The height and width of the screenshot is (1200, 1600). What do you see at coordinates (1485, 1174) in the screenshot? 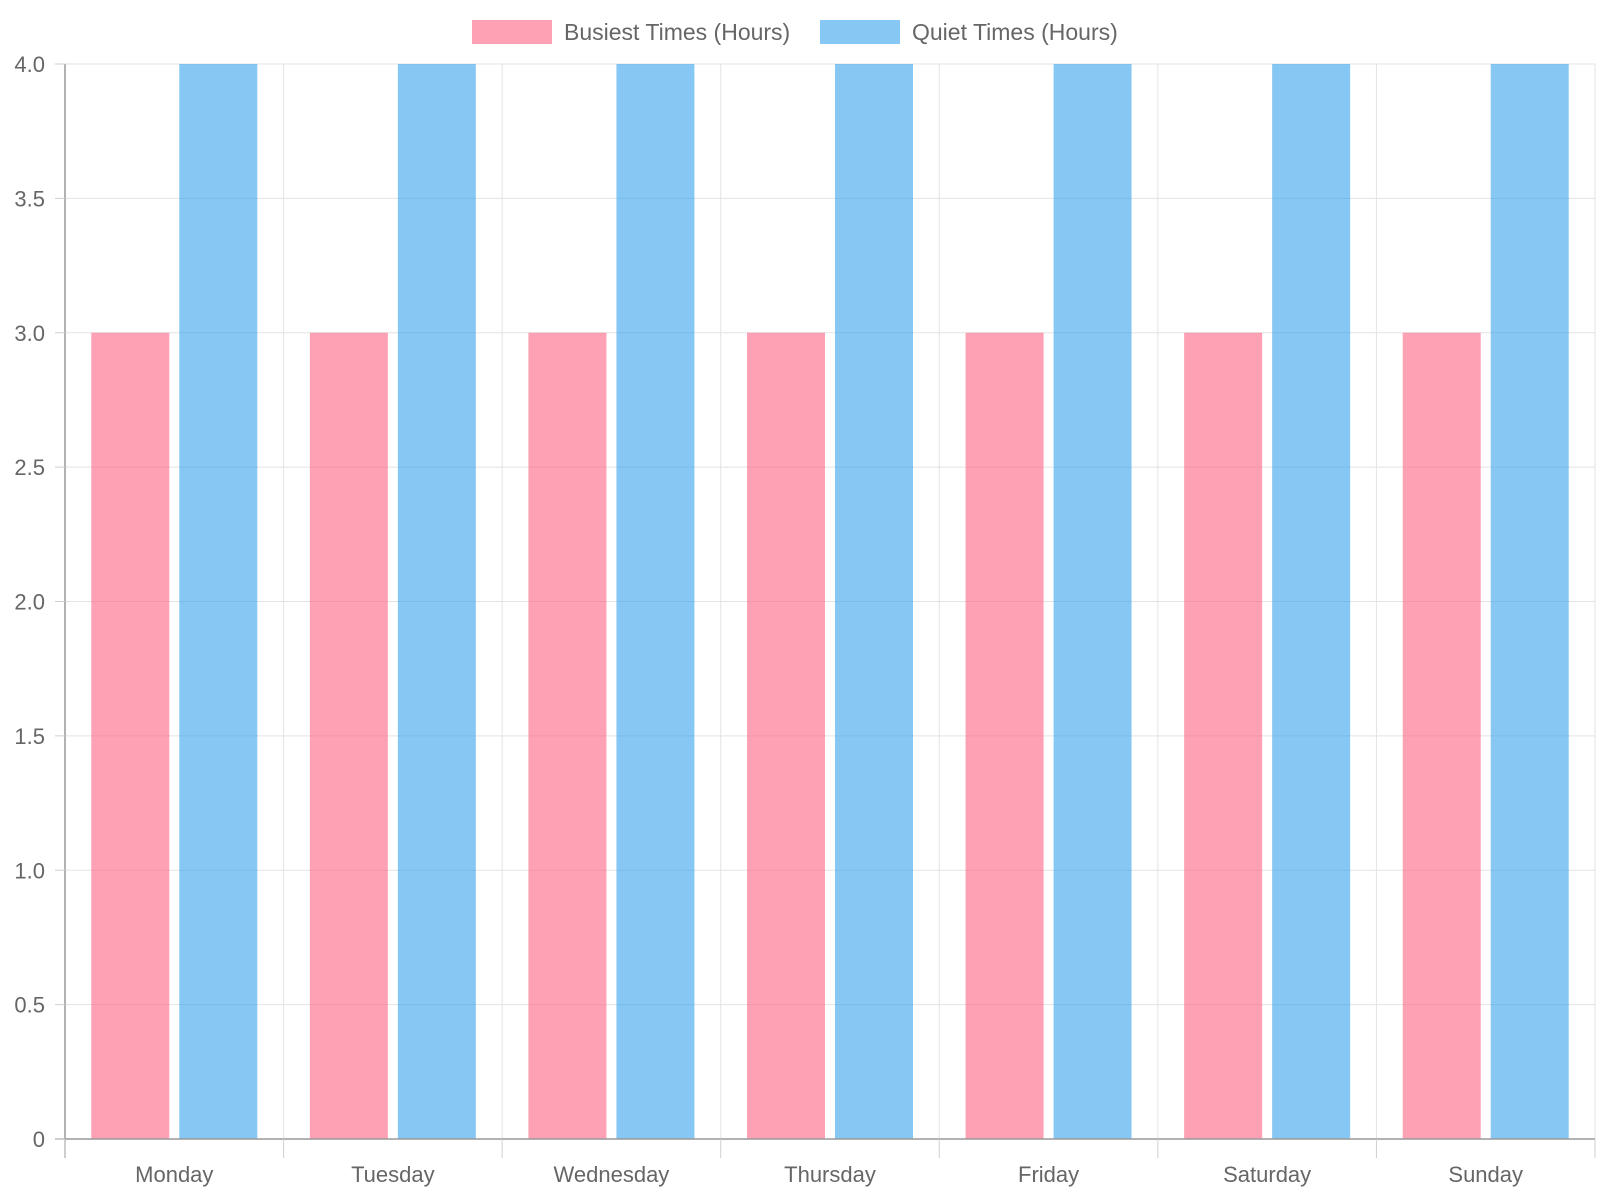
I see `x-tick-label: Sunday` at bounding box center [1485, 1174].